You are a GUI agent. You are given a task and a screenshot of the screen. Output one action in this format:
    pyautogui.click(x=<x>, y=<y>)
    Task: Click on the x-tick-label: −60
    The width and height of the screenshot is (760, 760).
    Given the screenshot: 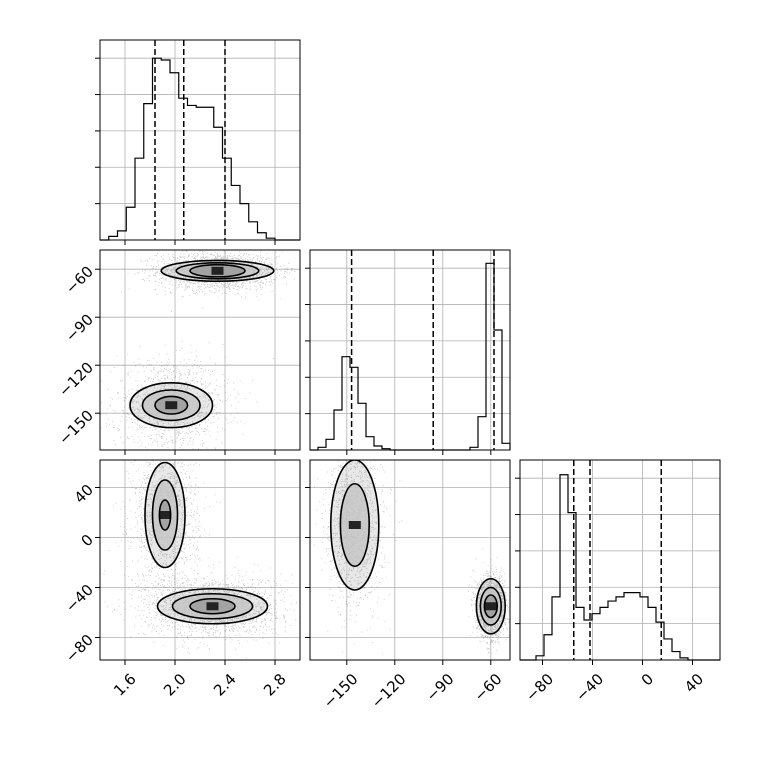 What is the action you would take?
    pyautogui.click(x=487, y=687)
    